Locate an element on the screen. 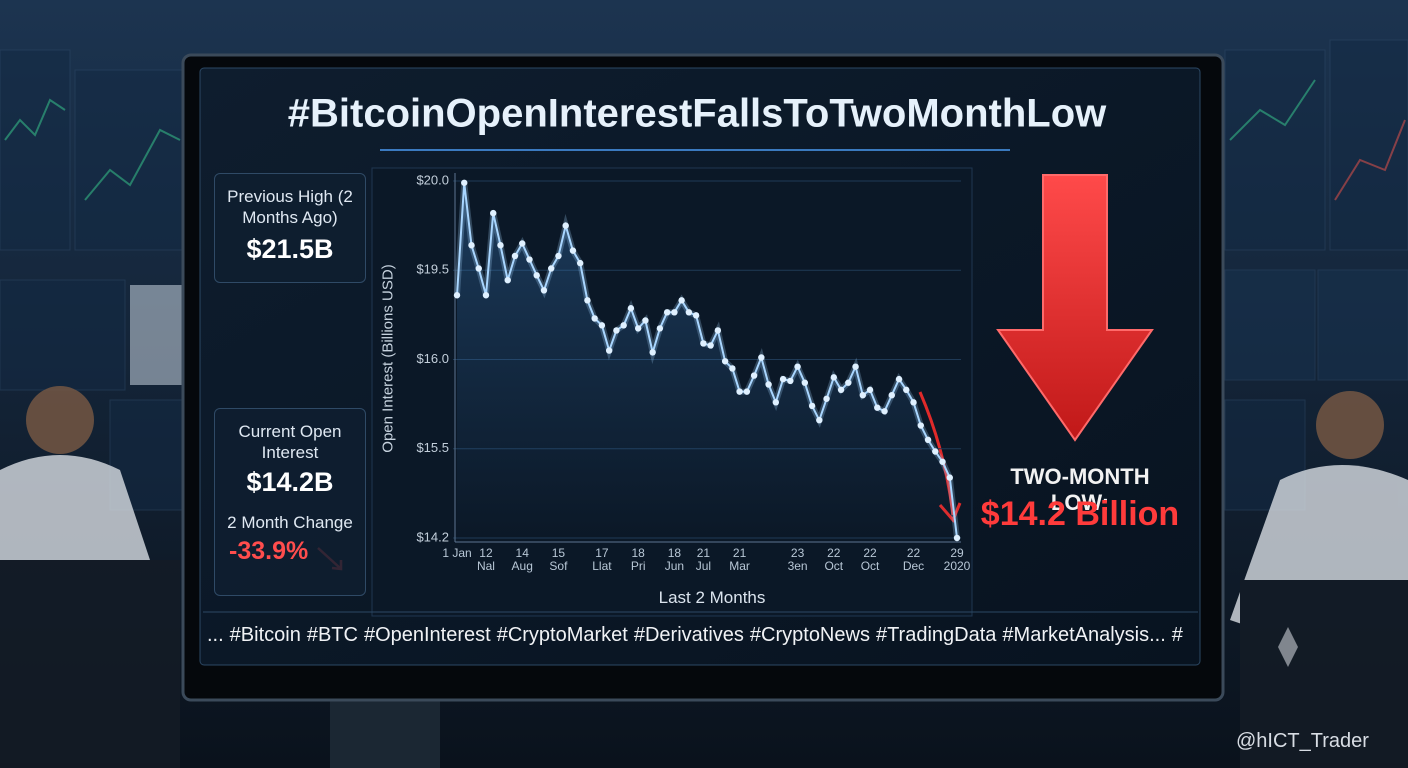 This screenshot has width=1408, height=768. x-tick-label: 17 Llat is located at coordinates (602, 559).